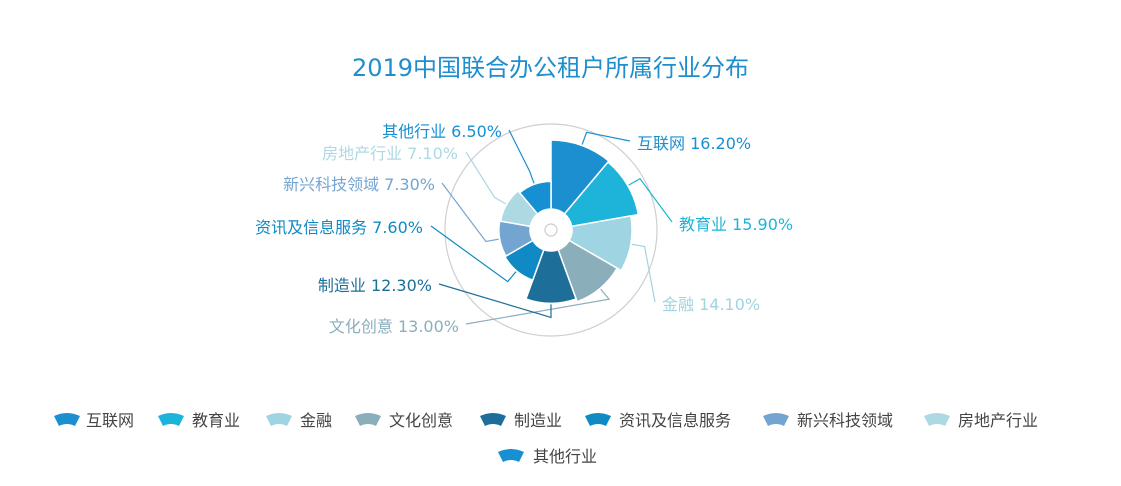 Image resolution: width=1121 pixels, height=486 pixels. Describe the element at coordinates (110, 420) in the screenshot. I see `legend-label-item-1: 互联网` at that location.